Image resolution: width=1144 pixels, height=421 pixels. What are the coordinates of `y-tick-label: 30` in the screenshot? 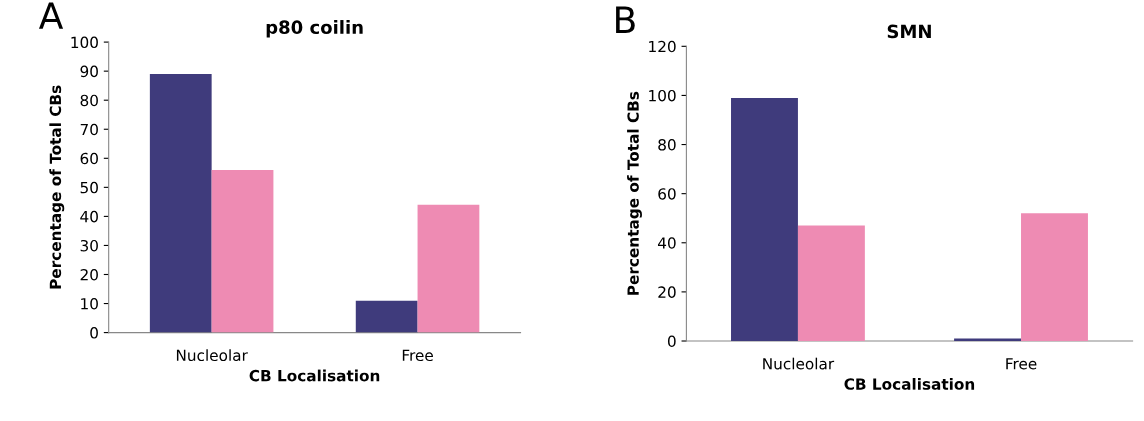 It's located at (89, 245).